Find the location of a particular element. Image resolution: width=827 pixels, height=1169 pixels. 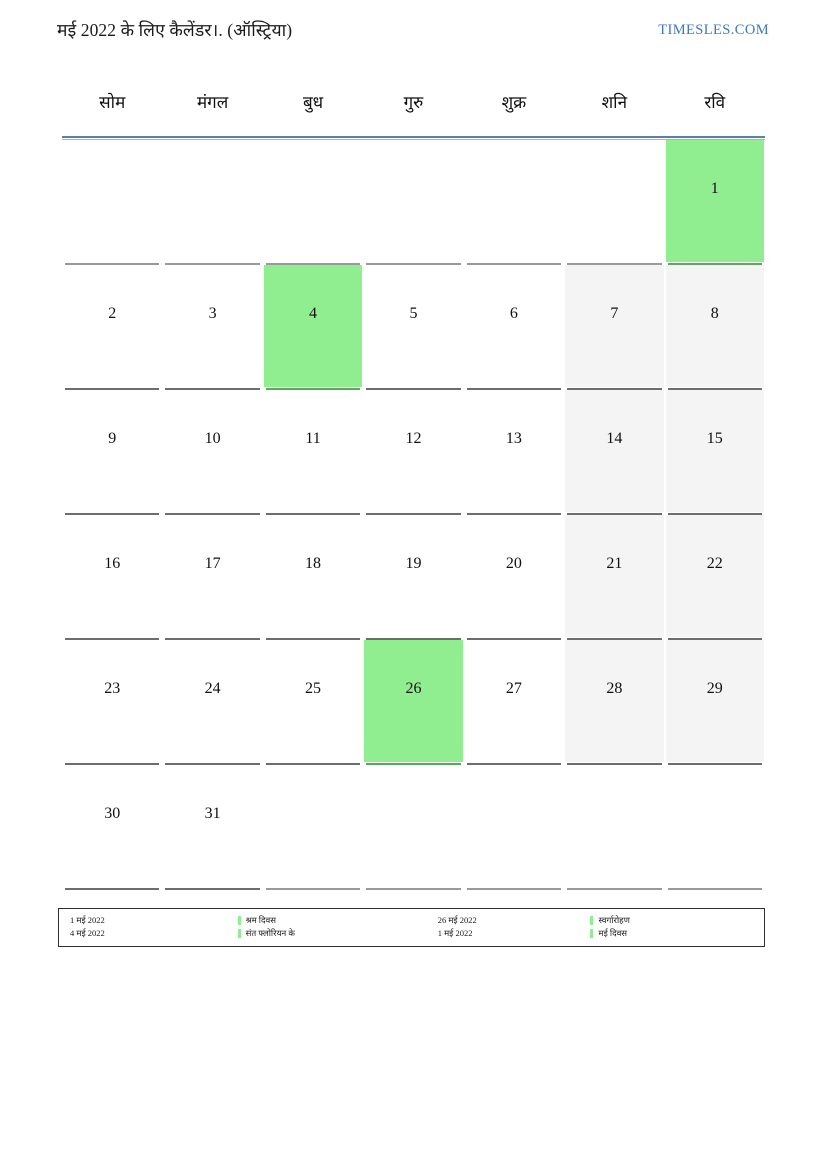

day-cell: 14 is located at coordinates (614, 452).